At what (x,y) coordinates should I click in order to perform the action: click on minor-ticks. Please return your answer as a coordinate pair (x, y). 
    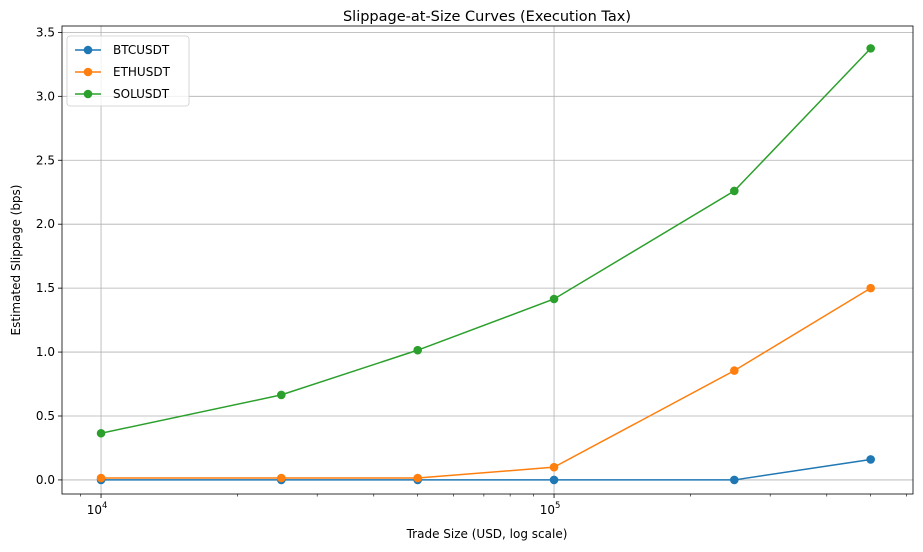
    Looking at the image, I should click on (493, 495).